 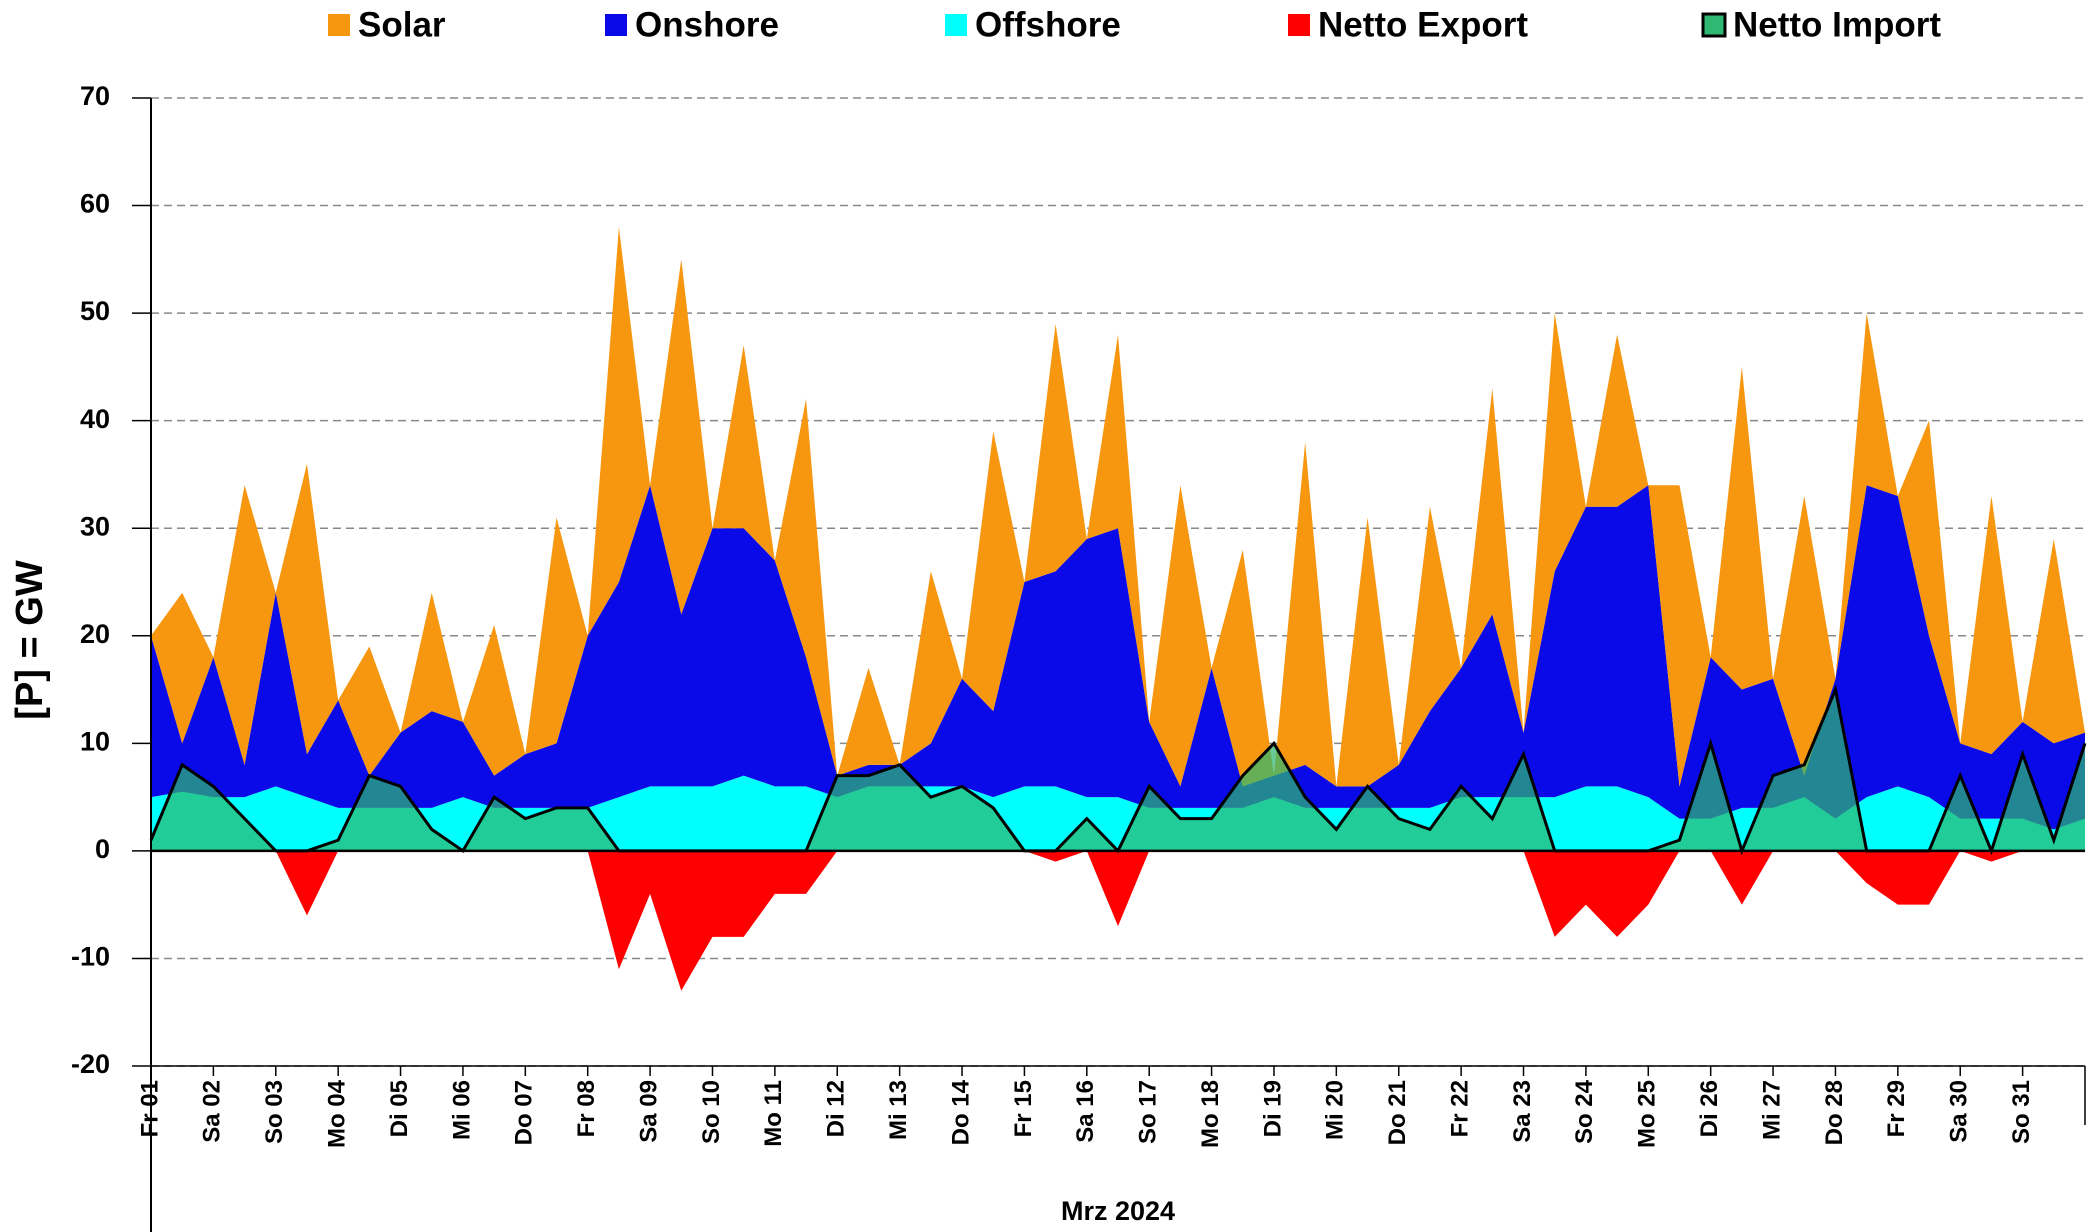 I want to click on x-tick-label: Mo 11, so click(x=773, y=1113).